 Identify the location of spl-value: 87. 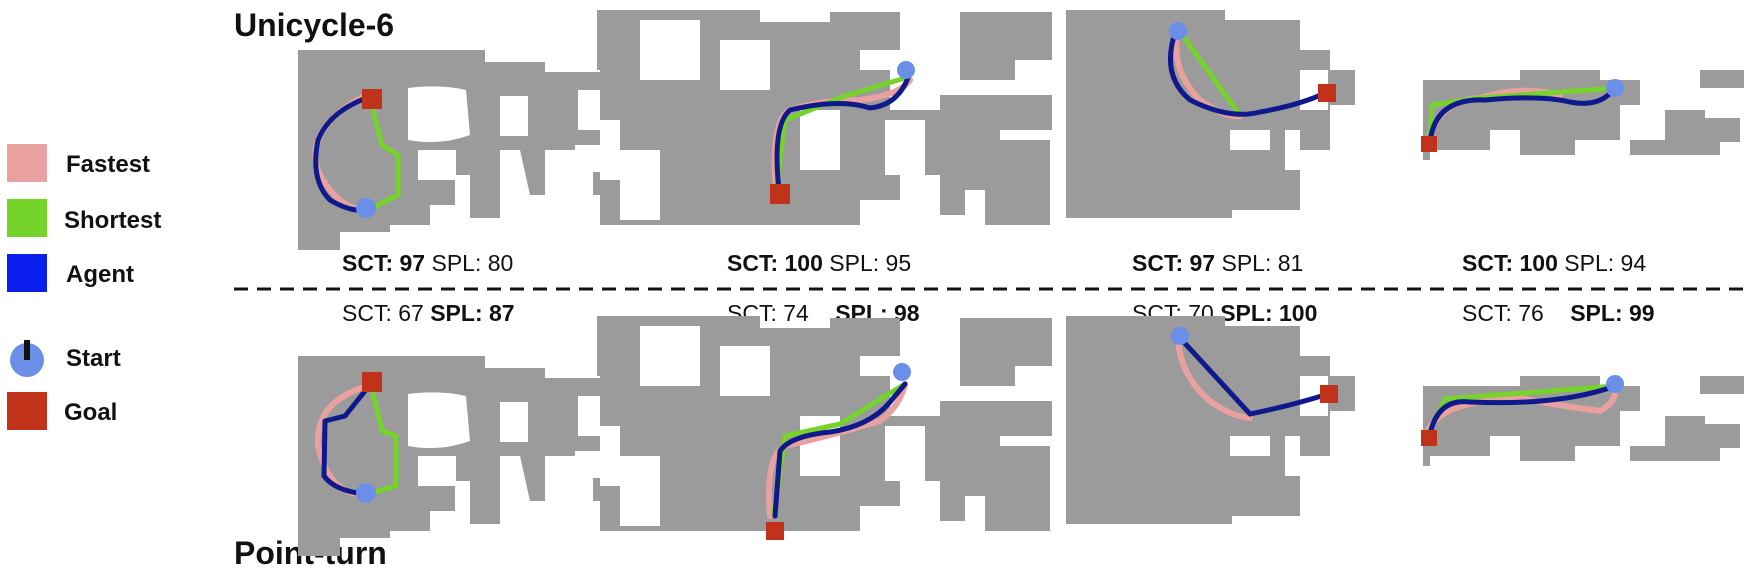
(502, 313).